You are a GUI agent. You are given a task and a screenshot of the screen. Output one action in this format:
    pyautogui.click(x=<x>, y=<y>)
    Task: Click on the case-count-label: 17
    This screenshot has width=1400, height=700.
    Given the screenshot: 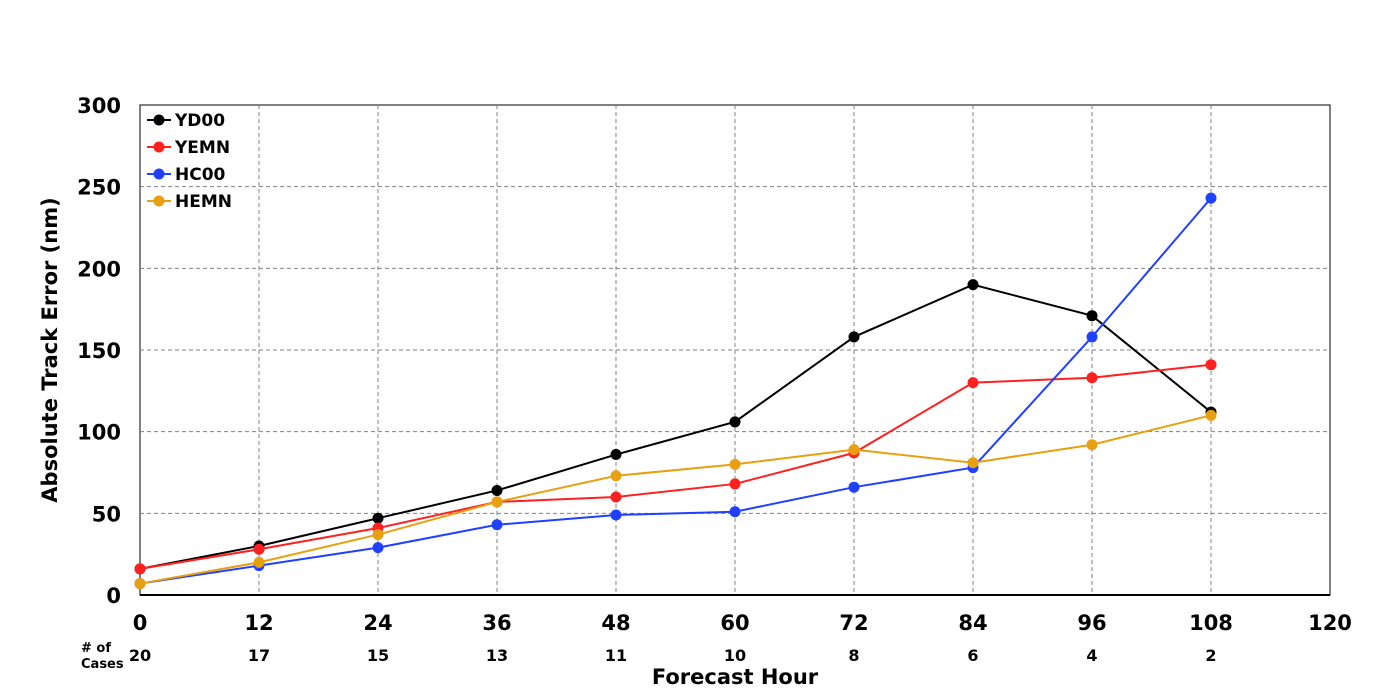 What is the action you would take?
    pyautogui.click(x=259, y=655)
    